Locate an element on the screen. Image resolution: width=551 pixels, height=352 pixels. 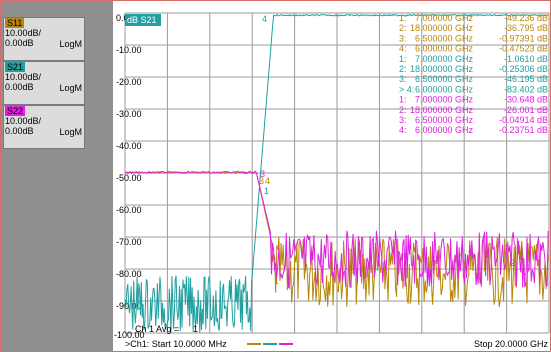
y-tick-label: -10.00 is located at coordinates (129, 50).